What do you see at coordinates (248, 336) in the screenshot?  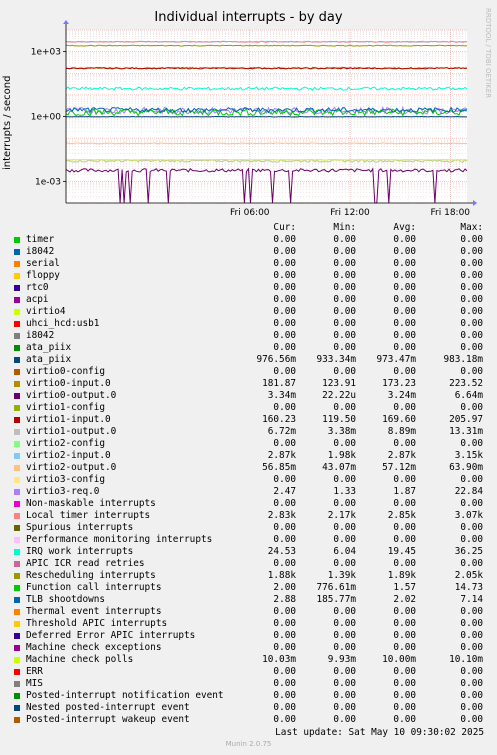 I see `legend-row: i8042 0.00 0.00 0.00 0.00` at bounding box center [248, 336].